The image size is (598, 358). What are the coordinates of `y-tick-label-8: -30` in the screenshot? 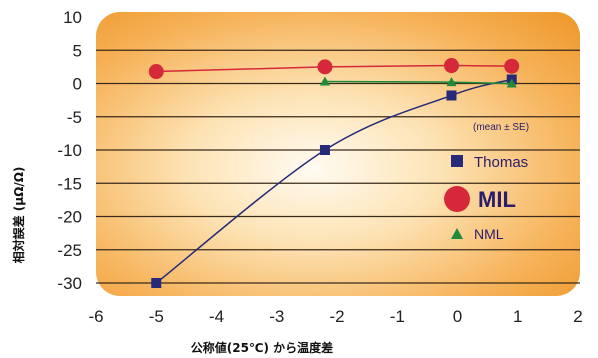 It's located at (69, 283).